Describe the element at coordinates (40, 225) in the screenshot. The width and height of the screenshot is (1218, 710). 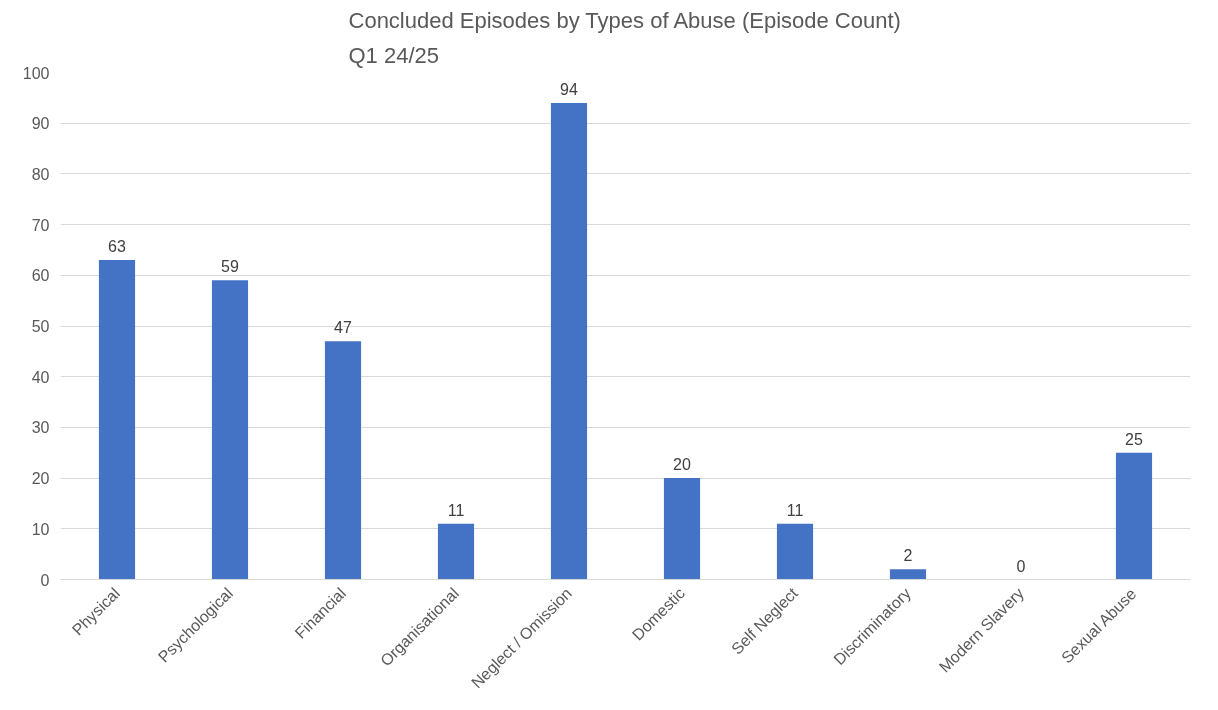
I see `y-tick-label: 70` at that location.